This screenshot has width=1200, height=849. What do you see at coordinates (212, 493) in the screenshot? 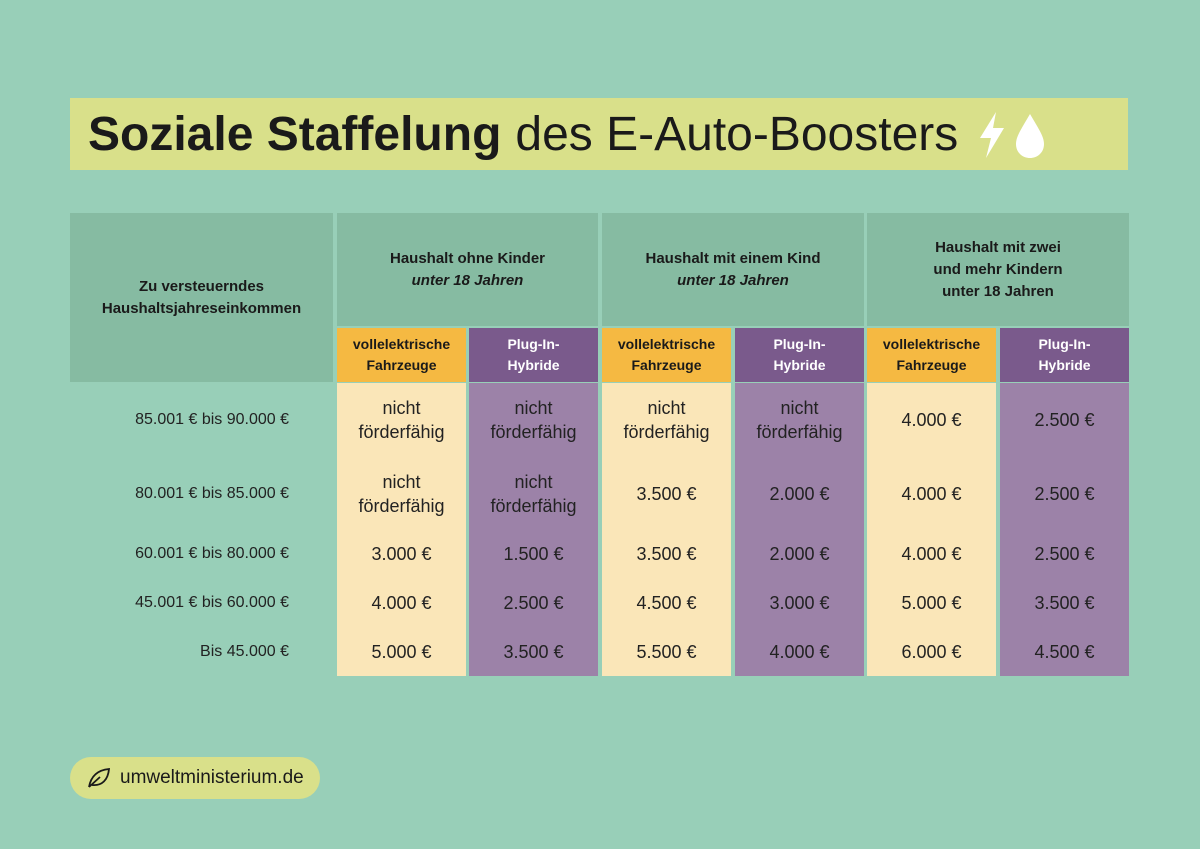
I see `income-label: 80.001 € bis 85.000 €` at bounding box center [212, 493].